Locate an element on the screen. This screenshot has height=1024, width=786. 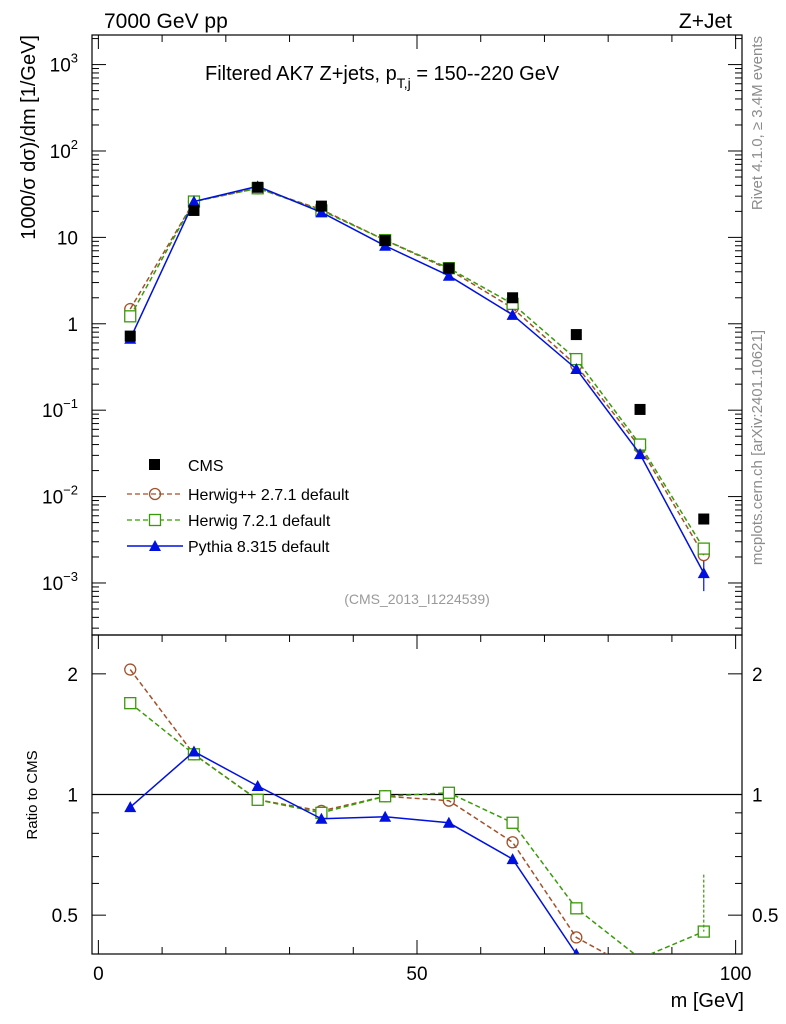
main-y-tick-label: 10⁻² is located at coordinates (60, 496).